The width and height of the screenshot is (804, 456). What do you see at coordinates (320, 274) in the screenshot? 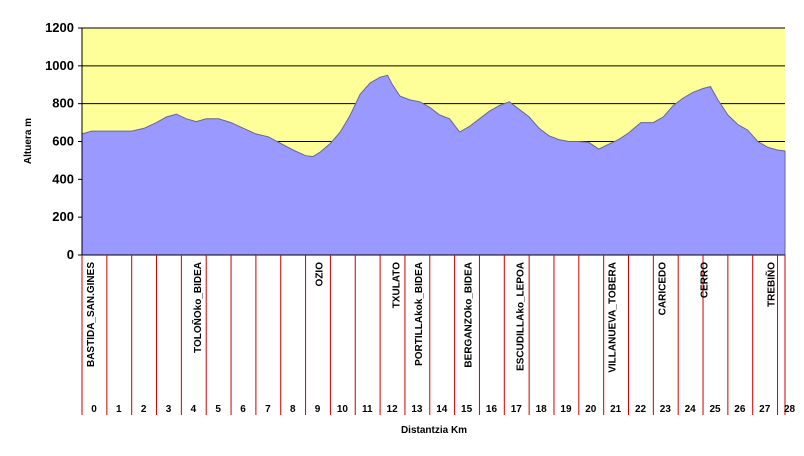
I see `waypoint-label: OZIO` at bounding box center [320, 274].